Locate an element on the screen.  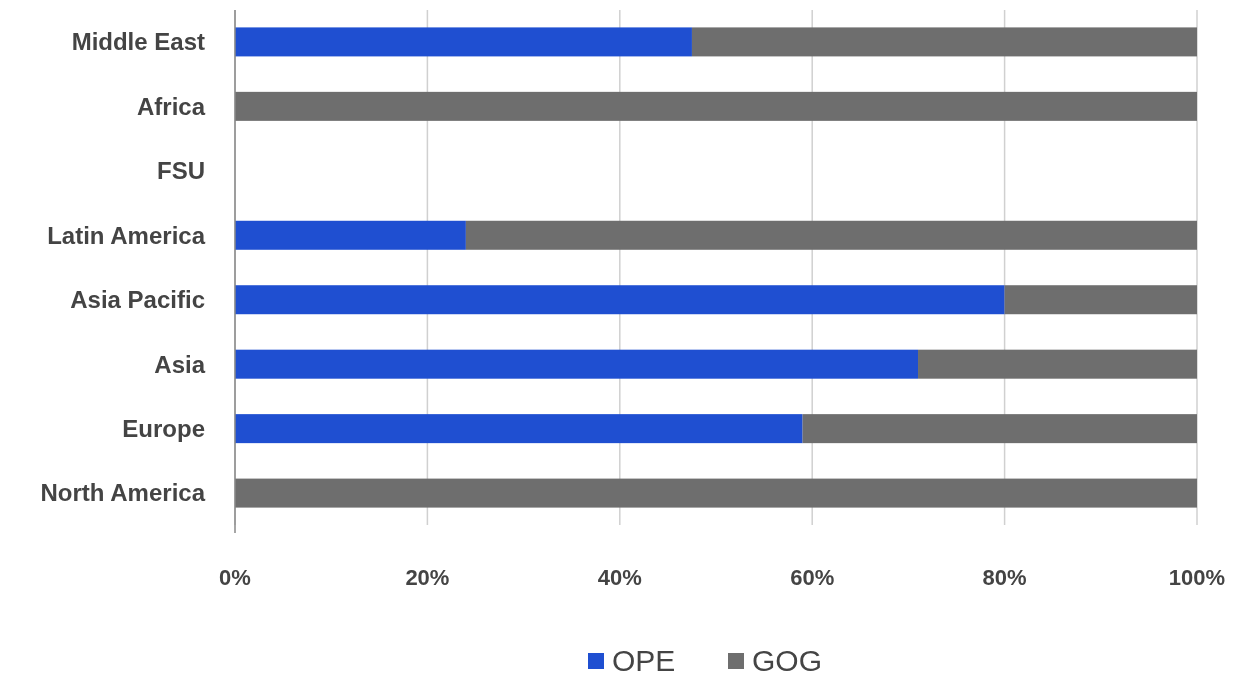
y-tick-label: Asia is located at coordinates (180, 364).